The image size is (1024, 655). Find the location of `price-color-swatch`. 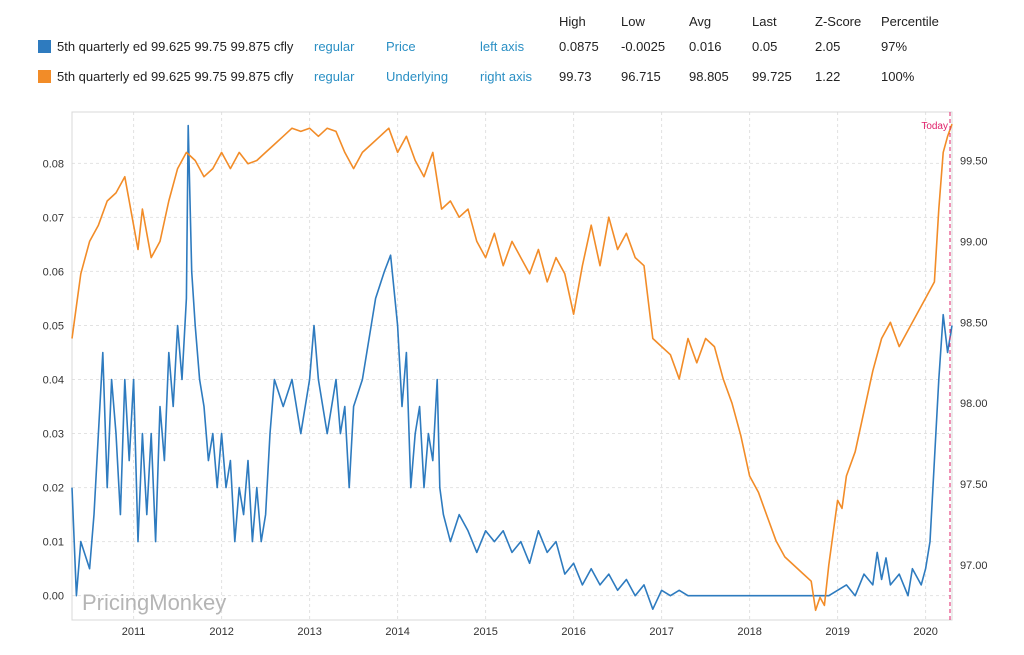

price-color-swatch is located at coordinates (44, 46).